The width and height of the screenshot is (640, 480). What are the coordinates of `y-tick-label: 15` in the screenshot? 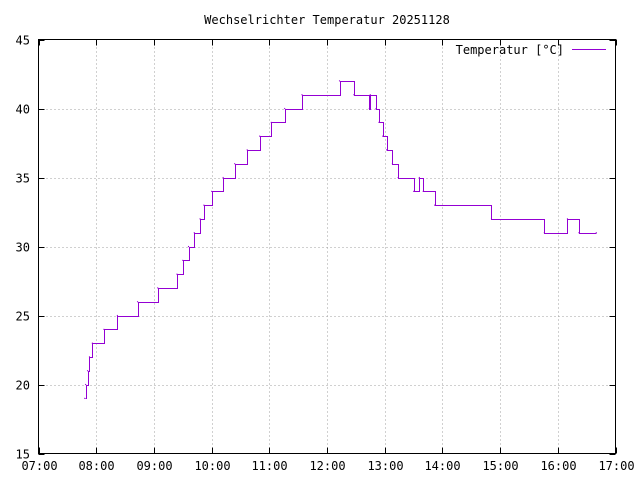 It's located at (23, 455).